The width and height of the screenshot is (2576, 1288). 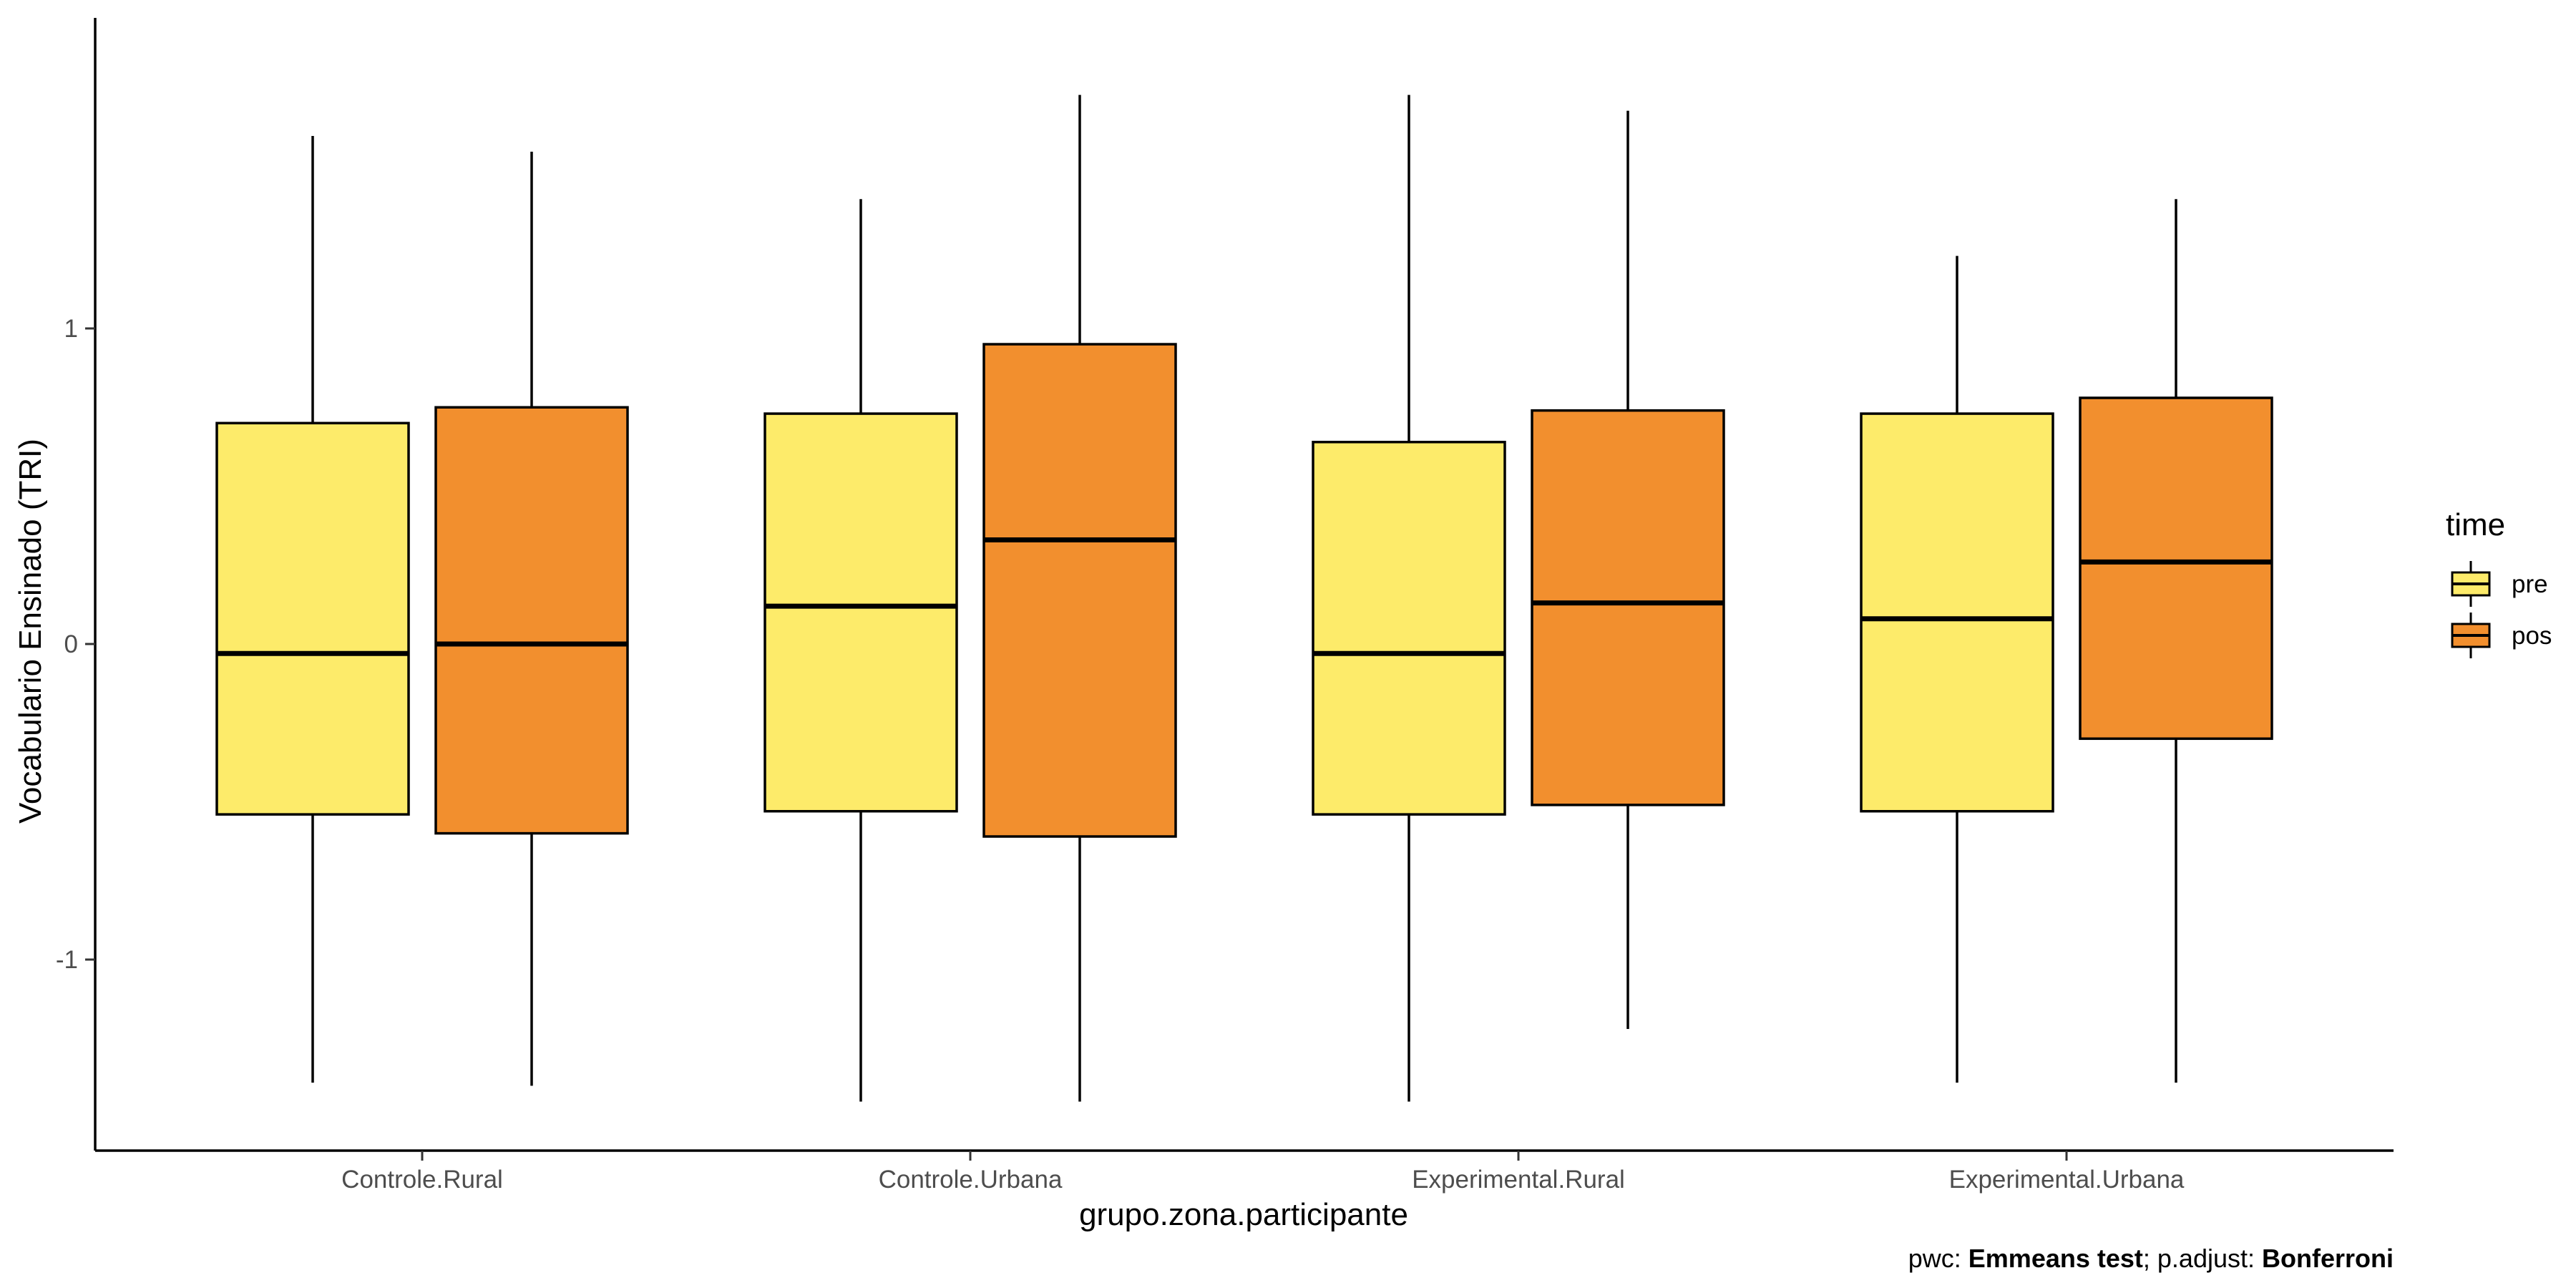 What do you see at coordinates (71, 644) in the screenshot?
I see `y-tick-label: 0` at bounding box center [71, 644].